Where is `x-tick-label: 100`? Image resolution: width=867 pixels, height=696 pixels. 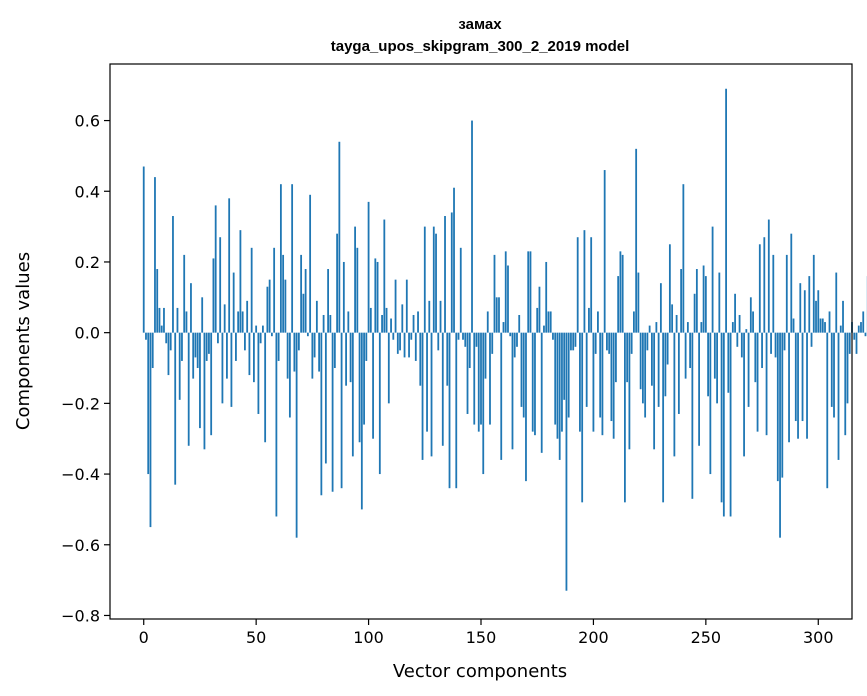 x-tick-label: 100 is located at coordinates (368, 637).